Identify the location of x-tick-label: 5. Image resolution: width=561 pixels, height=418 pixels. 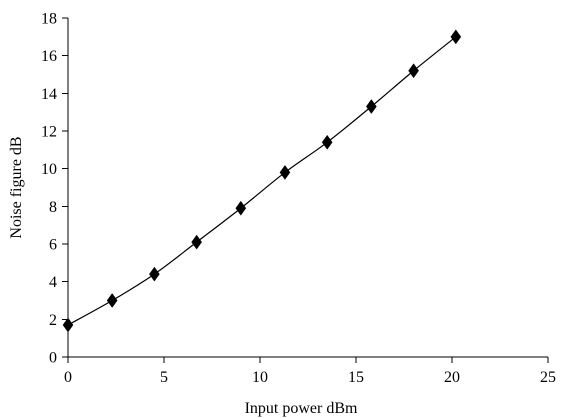
(164, 377).